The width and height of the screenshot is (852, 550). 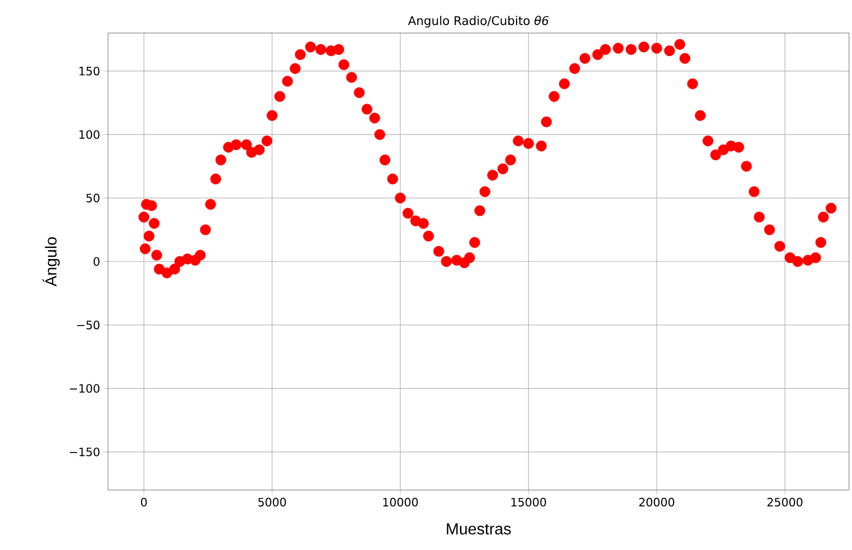 I want to click on x-tick-label: 25000, so click(x=784, y=502).